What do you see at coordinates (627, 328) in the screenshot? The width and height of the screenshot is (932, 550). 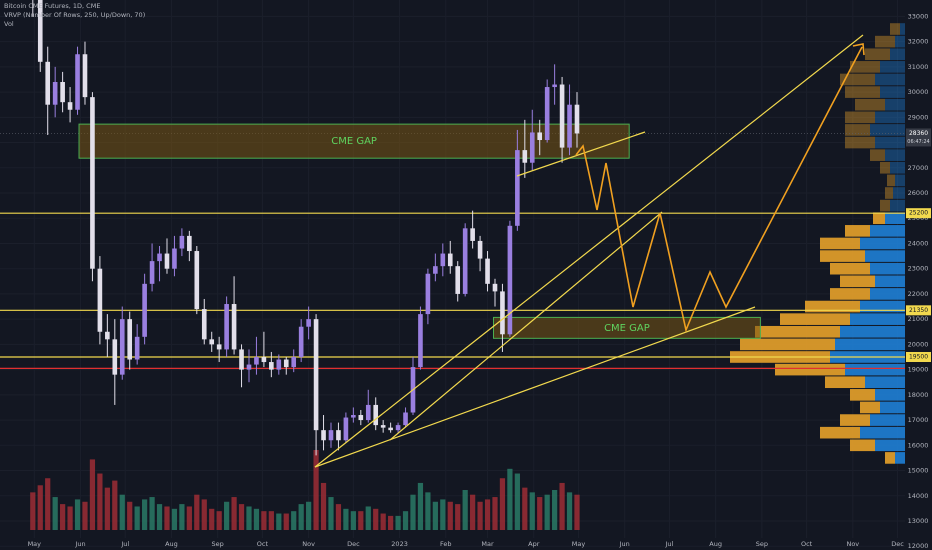 I see `gap-label: CME GAP` at bounding box center [627, 328].